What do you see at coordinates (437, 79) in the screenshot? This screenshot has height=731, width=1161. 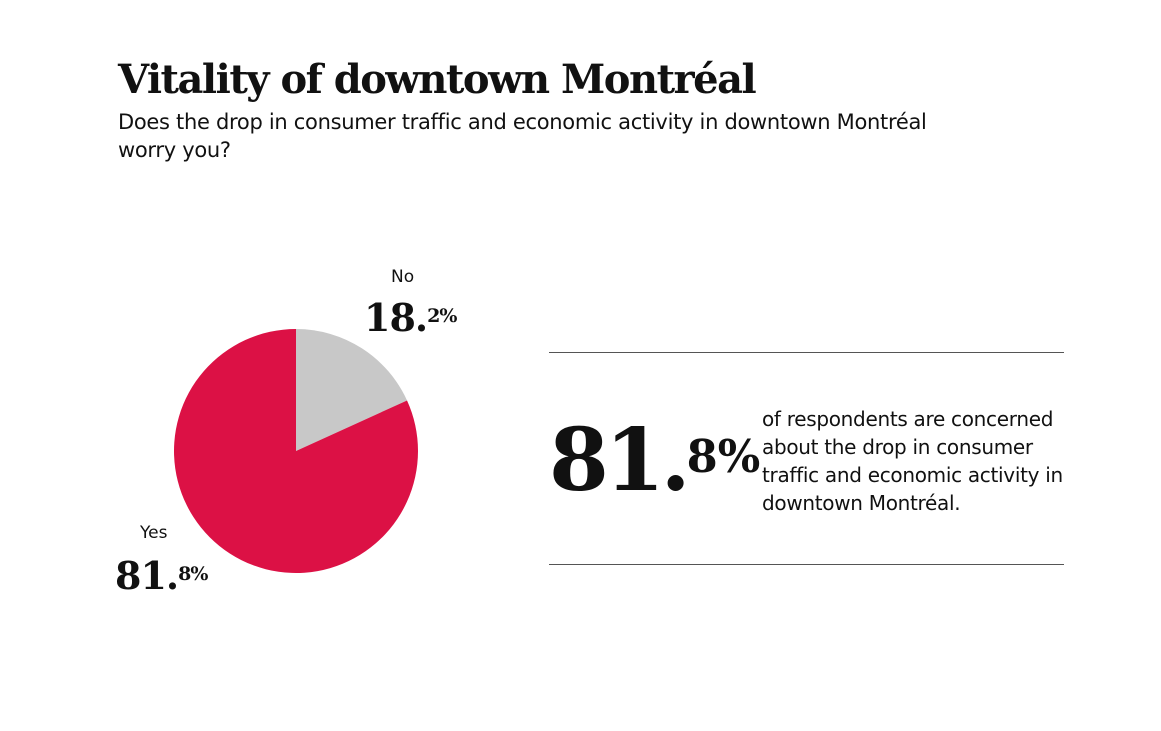 I see `chart-title: Vitality of downtown Montréal` at bounding box center [437, 79].